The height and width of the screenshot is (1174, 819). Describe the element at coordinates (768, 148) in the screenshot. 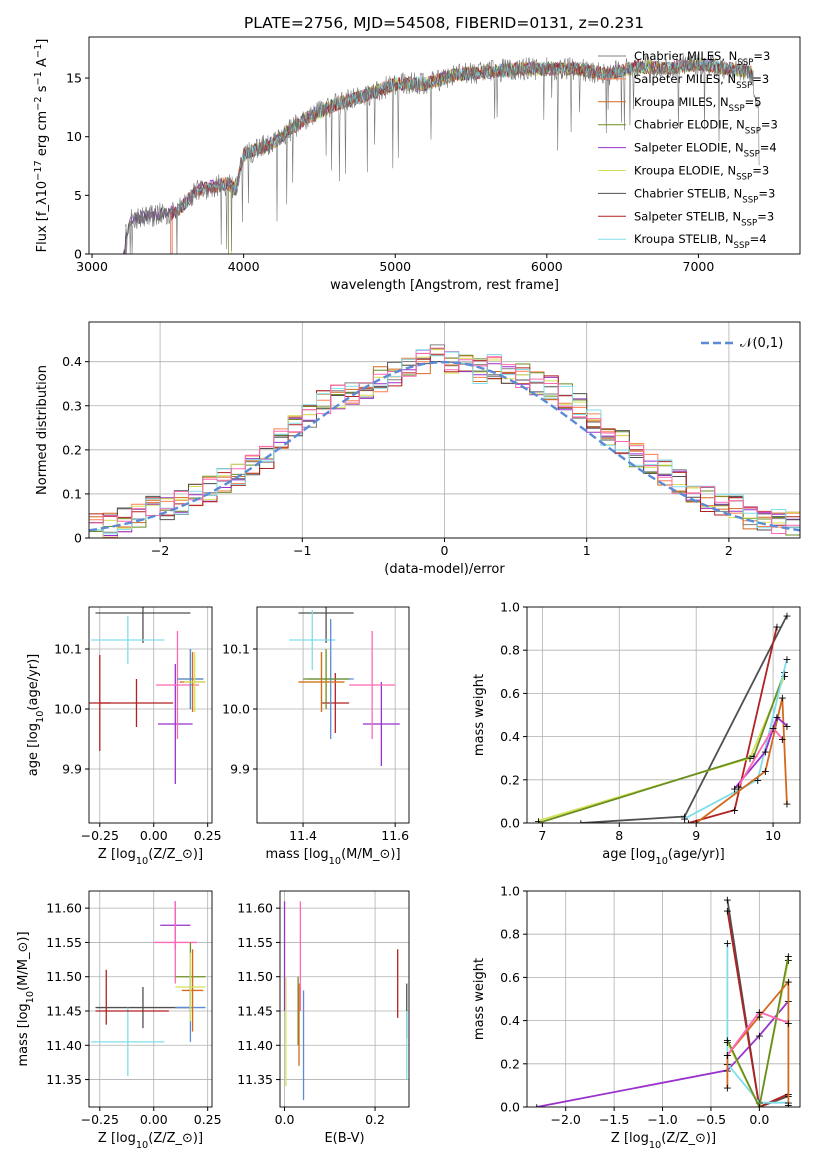

I see `text-run: =4` at that location.